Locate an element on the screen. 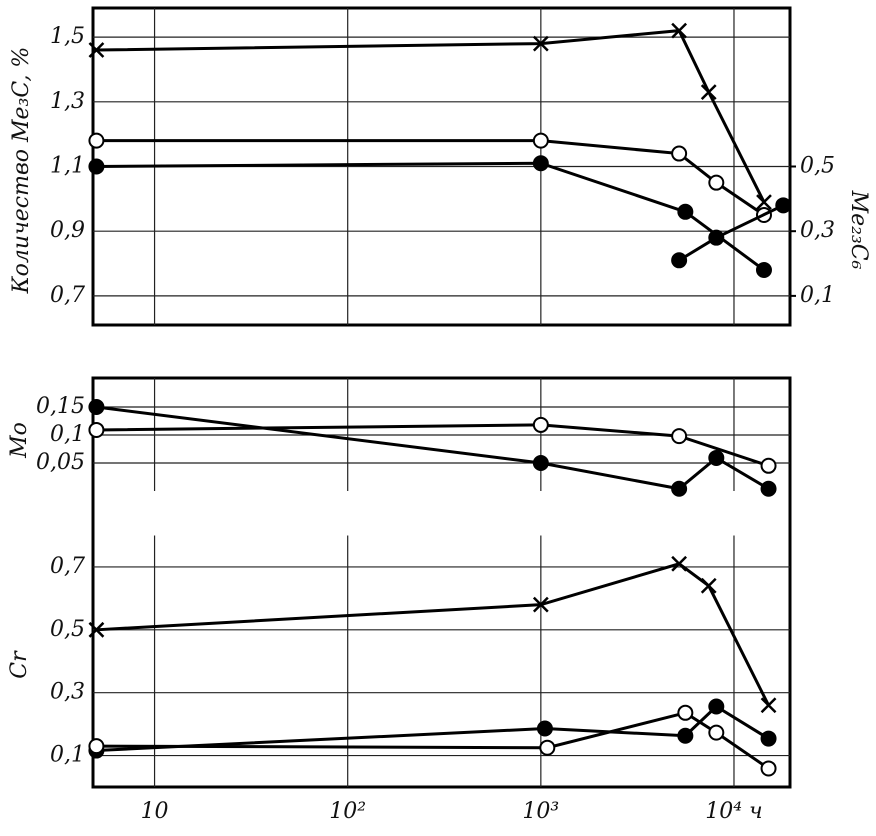  y-tick-label: 0,05 is located at coordinates (60, 462).